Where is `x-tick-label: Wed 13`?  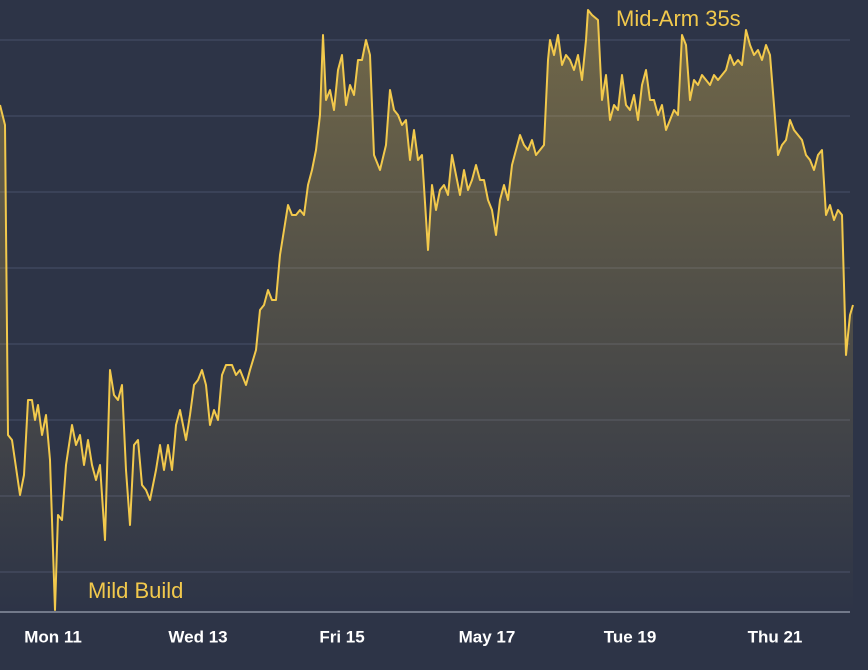
x-tick-label: Wed 13 is located at coordinates (197, 636).